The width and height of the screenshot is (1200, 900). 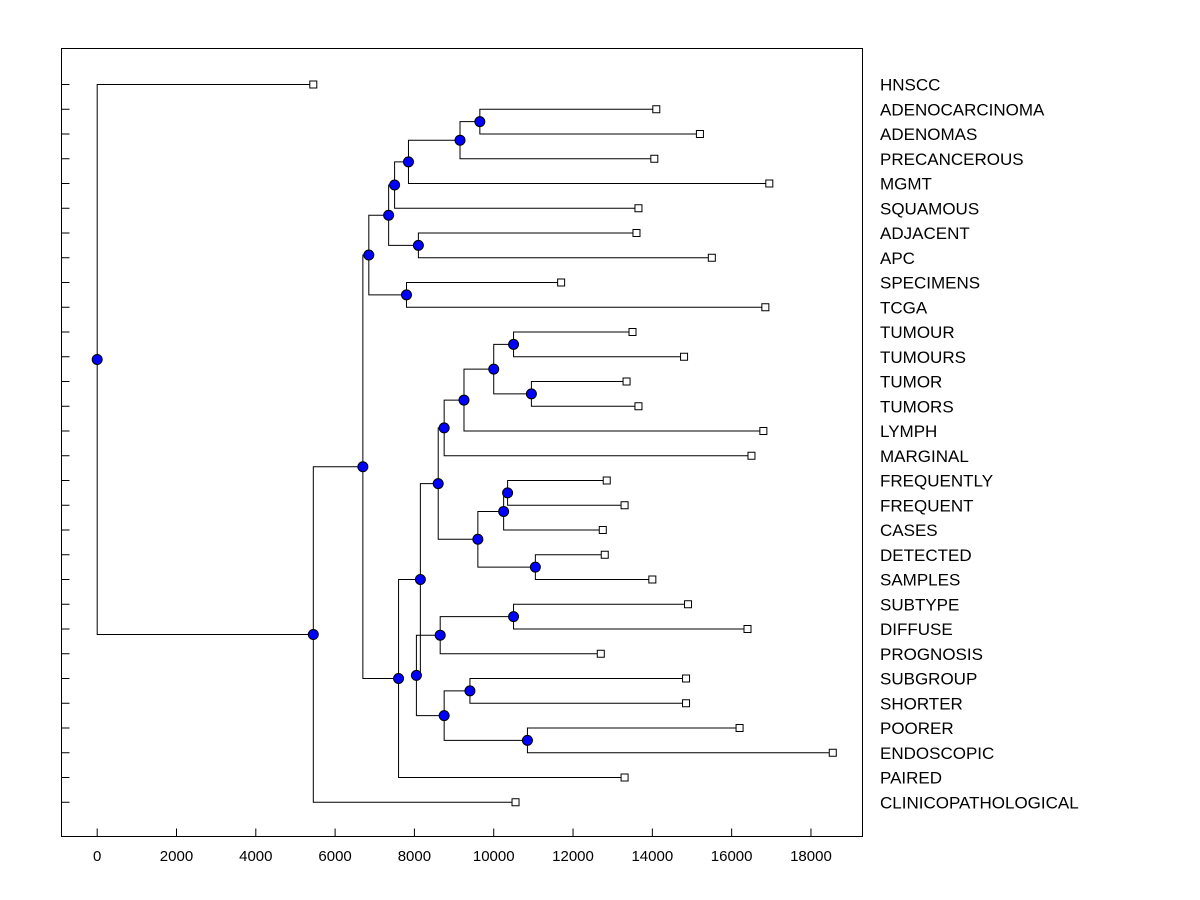 What do you see at coordinates (478, 539) in the screenshot?
I see `merge-node-n17` at bounding box center [478, 539].